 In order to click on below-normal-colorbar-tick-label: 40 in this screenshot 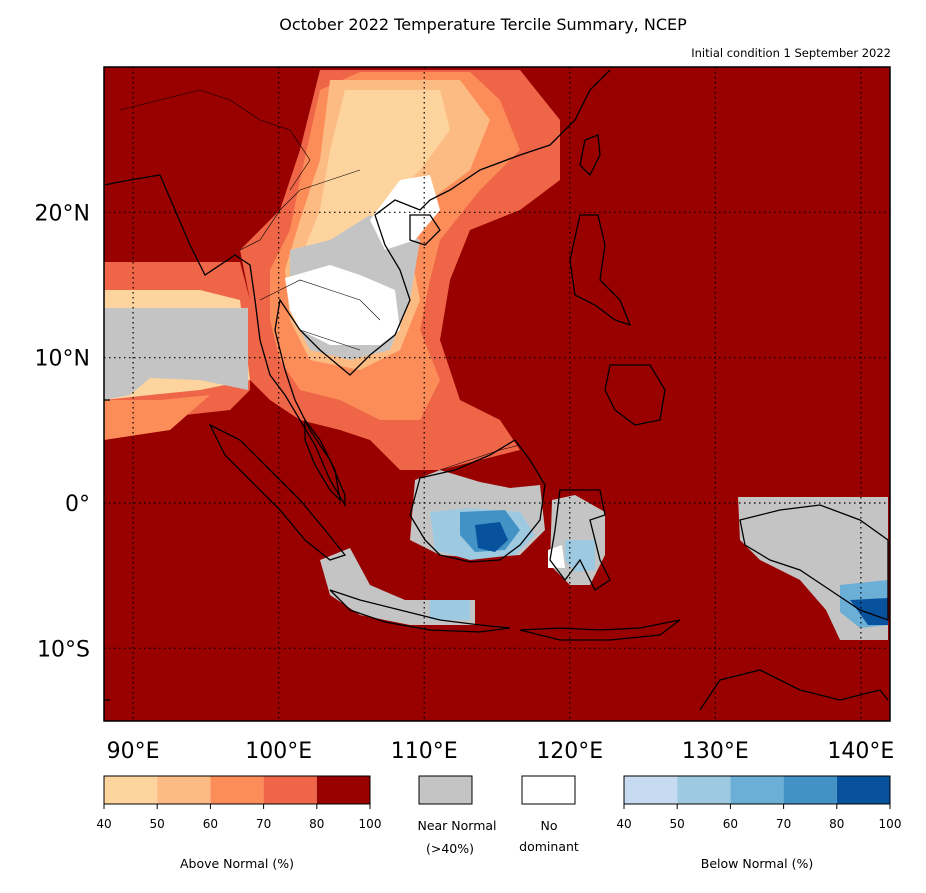, I will do `click(623, 824)`.